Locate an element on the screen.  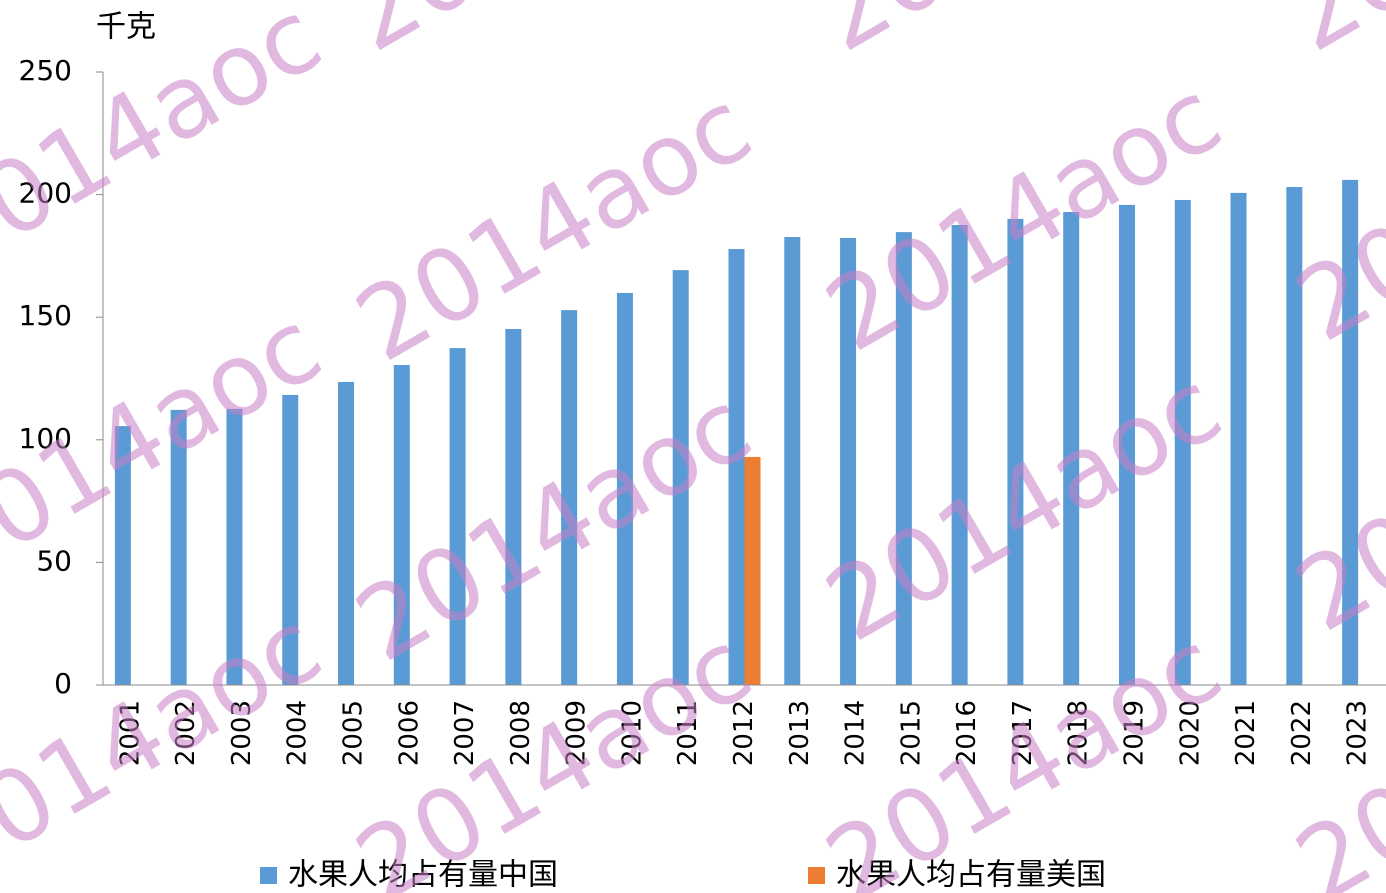
legend-label: 水果人均占有量中国 is located at coordinates (423, 875).